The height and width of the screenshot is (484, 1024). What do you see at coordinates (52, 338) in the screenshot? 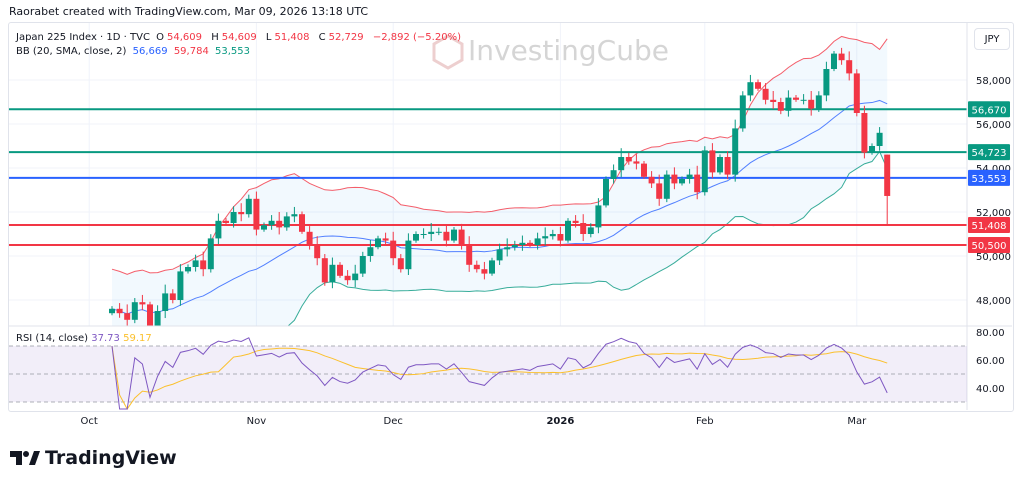
I see `rsi-label: RSI (14, close)` at bounding box center [52, 338].